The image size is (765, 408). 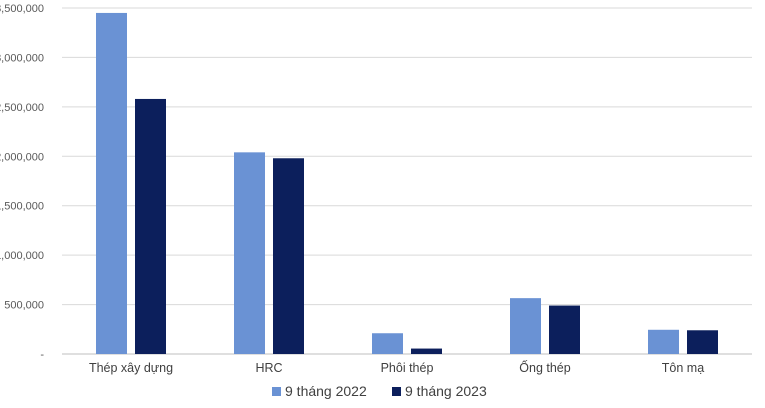 What do you see at coordinates (407, 368) in the screenshot?
I see `x-category-label: Phôi thép` at bounding box center [407, 368].